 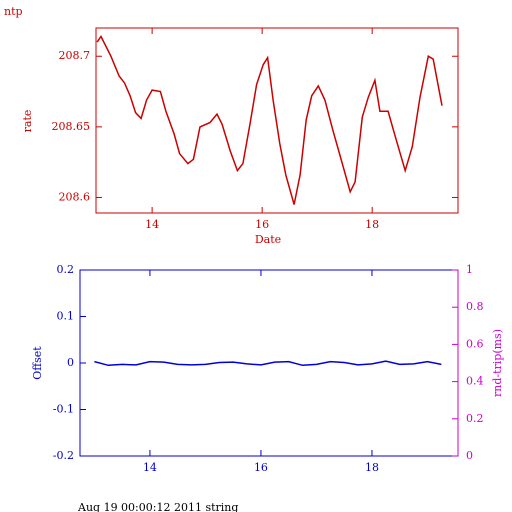 I want to click on y-tick-label: 208.7, so click(x=75, y=55).